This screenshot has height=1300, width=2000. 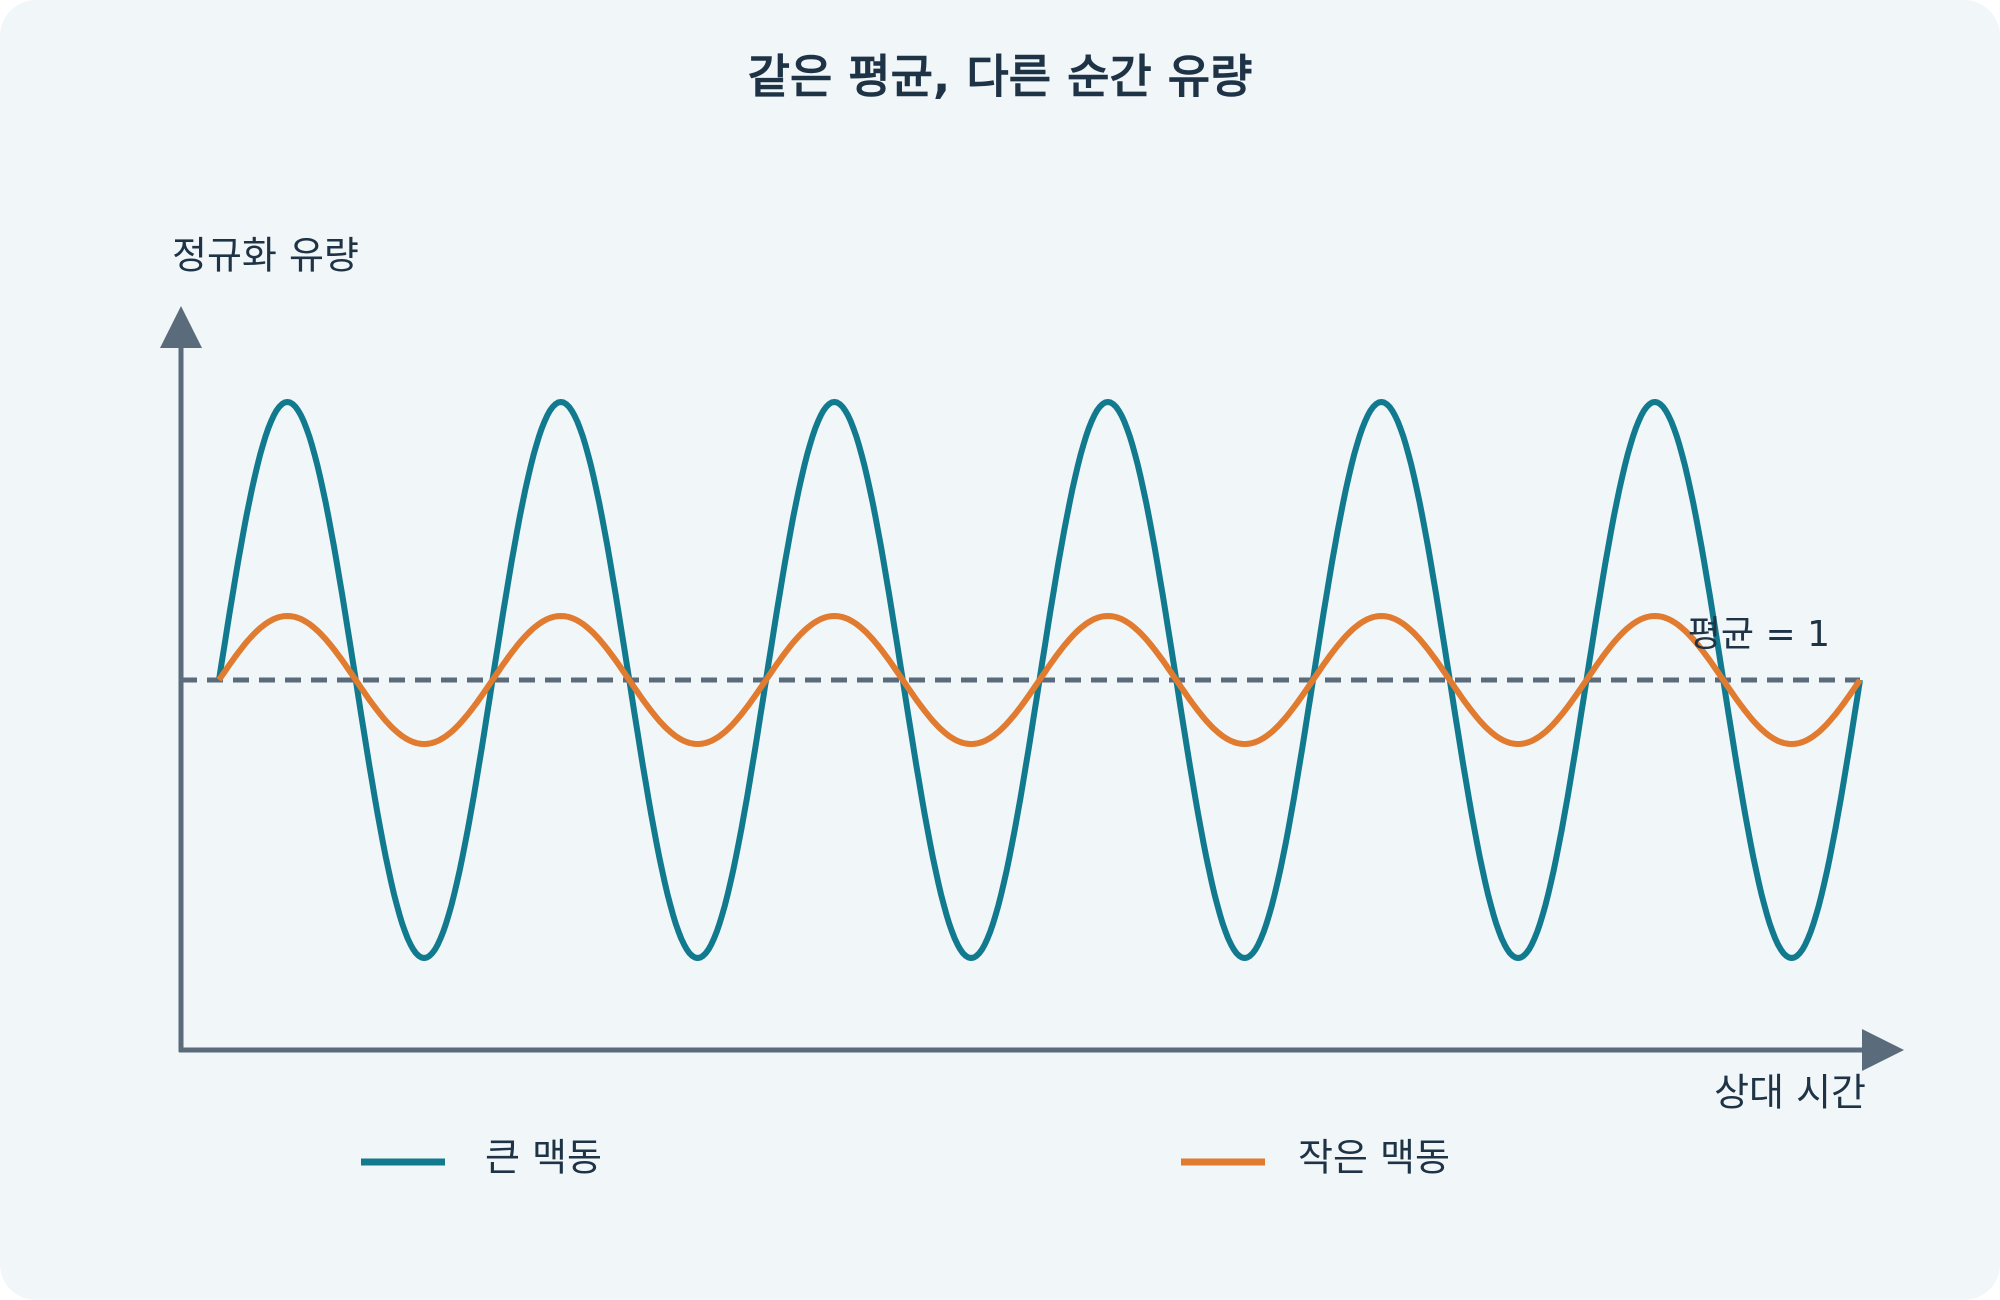 I want to click on title: 같은 평균, 다른 순간 유량, so click(x=1000, y=77).